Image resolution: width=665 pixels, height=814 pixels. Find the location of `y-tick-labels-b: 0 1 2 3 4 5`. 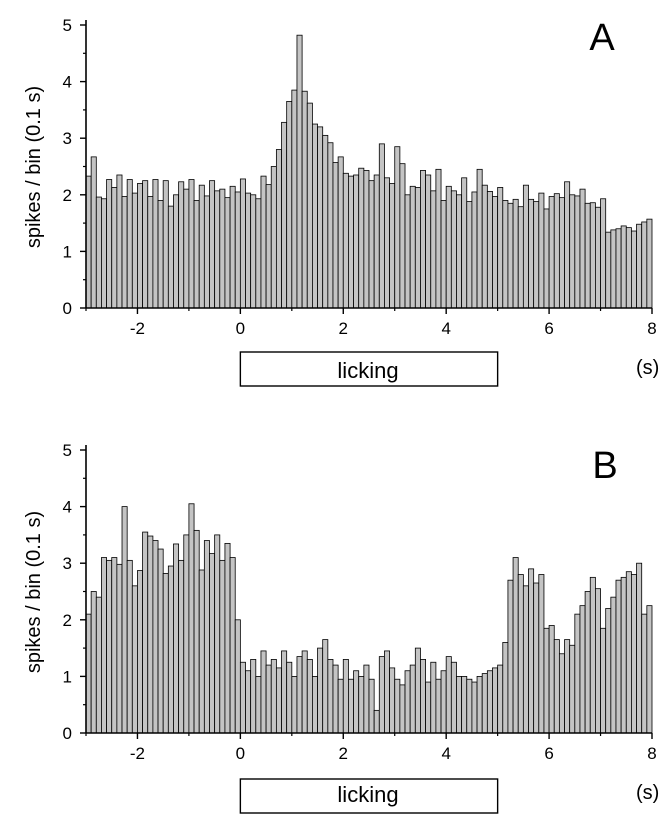

y-tick-labels-b: 0 1 2 3 4 5 is located at coordinates (67, 592).